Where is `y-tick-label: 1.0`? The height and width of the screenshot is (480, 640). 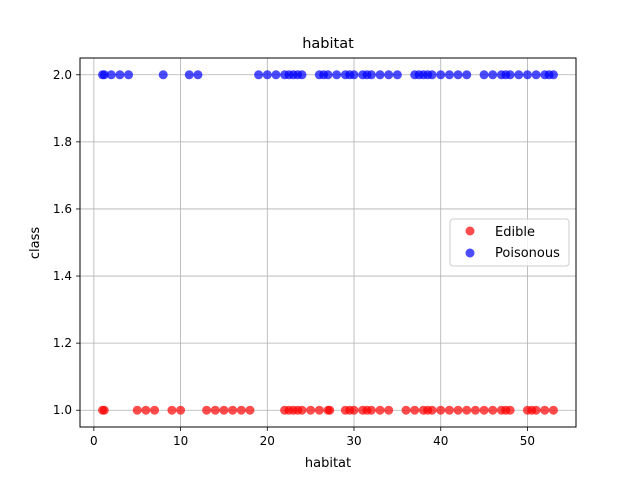
y-tick-label: 1.0 is located at coordinates (62, 410).